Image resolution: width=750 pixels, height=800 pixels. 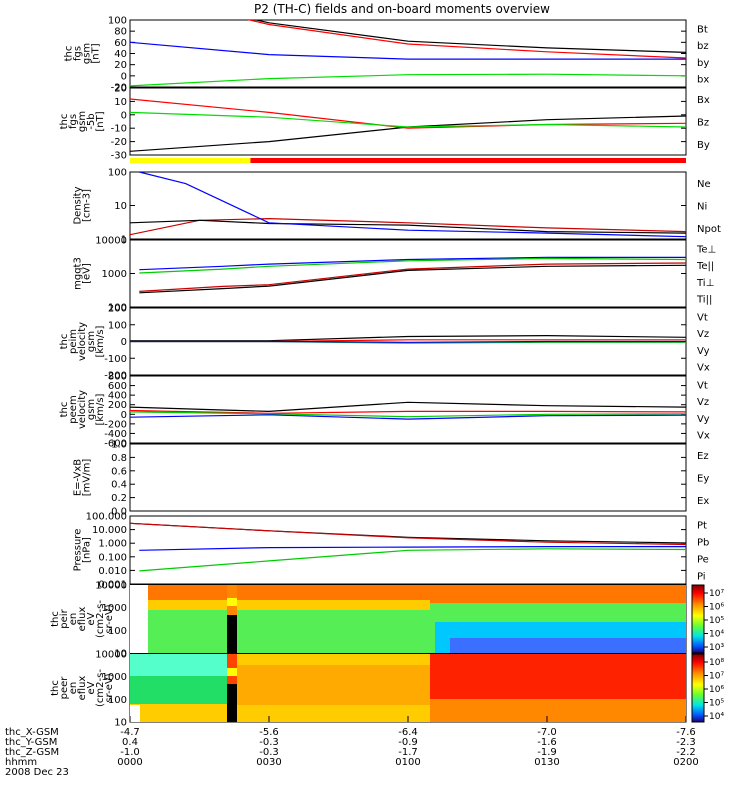 I want to click on ytick-label: 20, so click(x=120, y=65).